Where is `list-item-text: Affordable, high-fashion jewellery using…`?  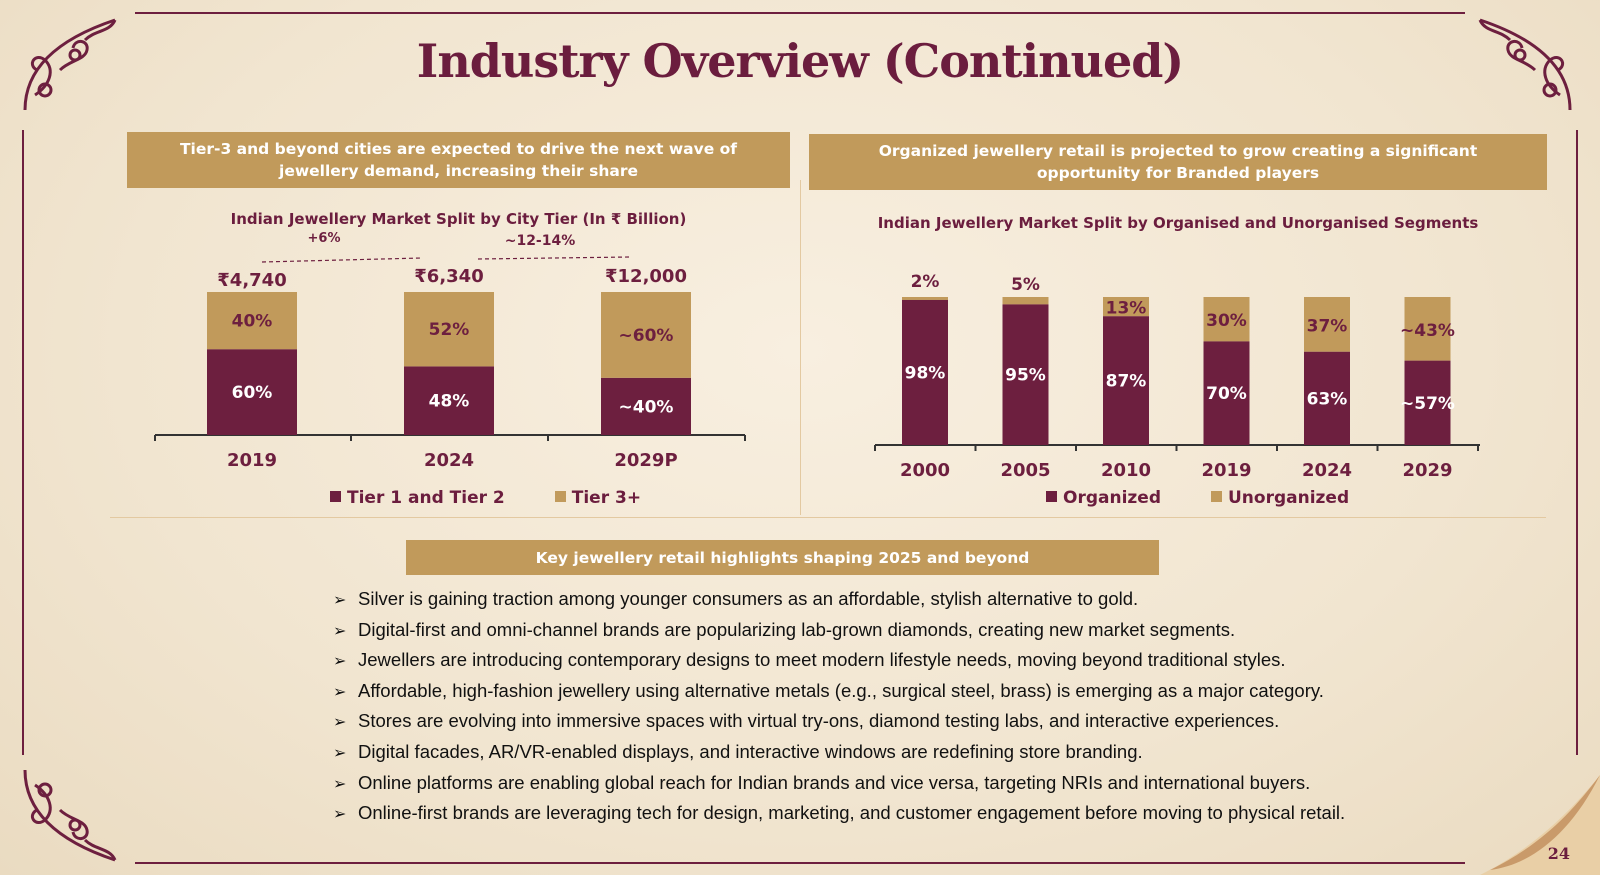 list-item-text: Affordable, high-fashion jewellery using… is located at coordinates (841, 690).